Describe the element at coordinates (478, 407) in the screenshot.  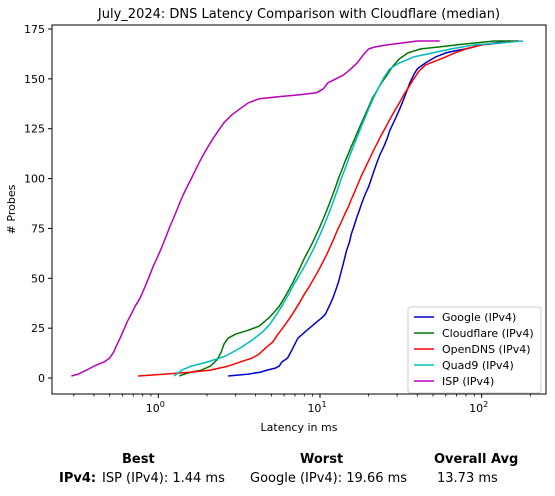
I see `x-tick-label: 10²` at that location.